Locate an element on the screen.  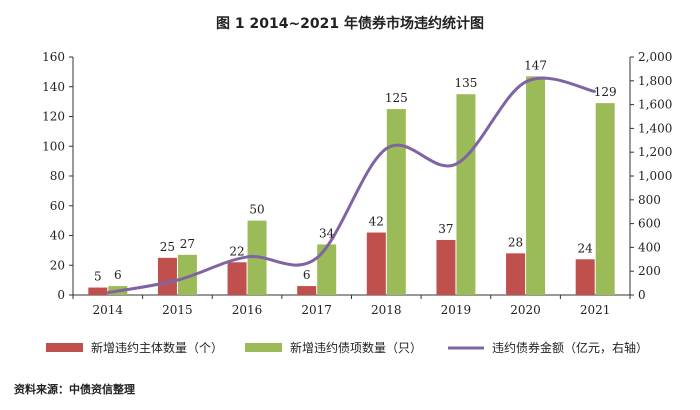
data-label-entities: 24 is located at coordinates (586, 248).